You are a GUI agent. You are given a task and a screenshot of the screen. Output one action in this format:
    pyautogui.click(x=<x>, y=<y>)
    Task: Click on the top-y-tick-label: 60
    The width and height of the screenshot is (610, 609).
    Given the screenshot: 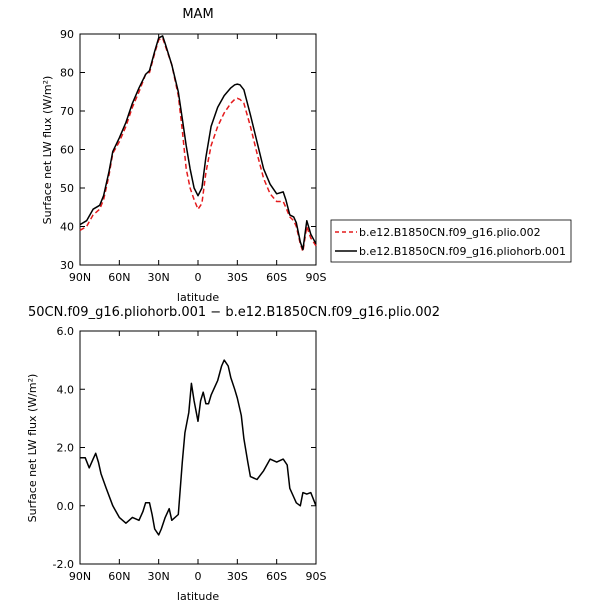 What is the action you would take?
    pyautogui.click(x=67, y=150)
    